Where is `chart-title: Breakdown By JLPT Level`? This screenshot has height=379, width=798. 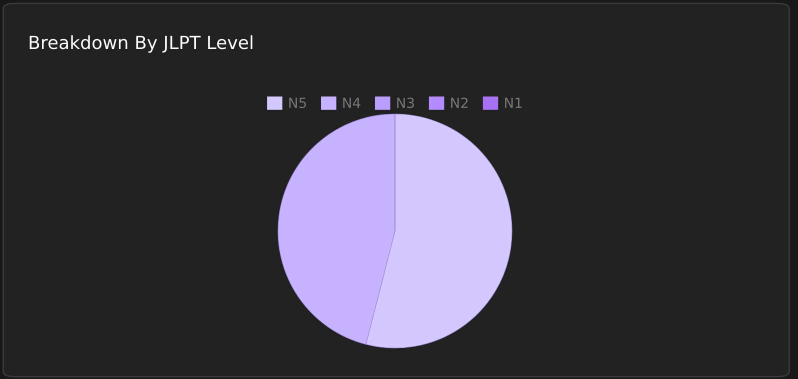
chart-title: Breakdown By JLPT Level is located at coordinates (141, 44).